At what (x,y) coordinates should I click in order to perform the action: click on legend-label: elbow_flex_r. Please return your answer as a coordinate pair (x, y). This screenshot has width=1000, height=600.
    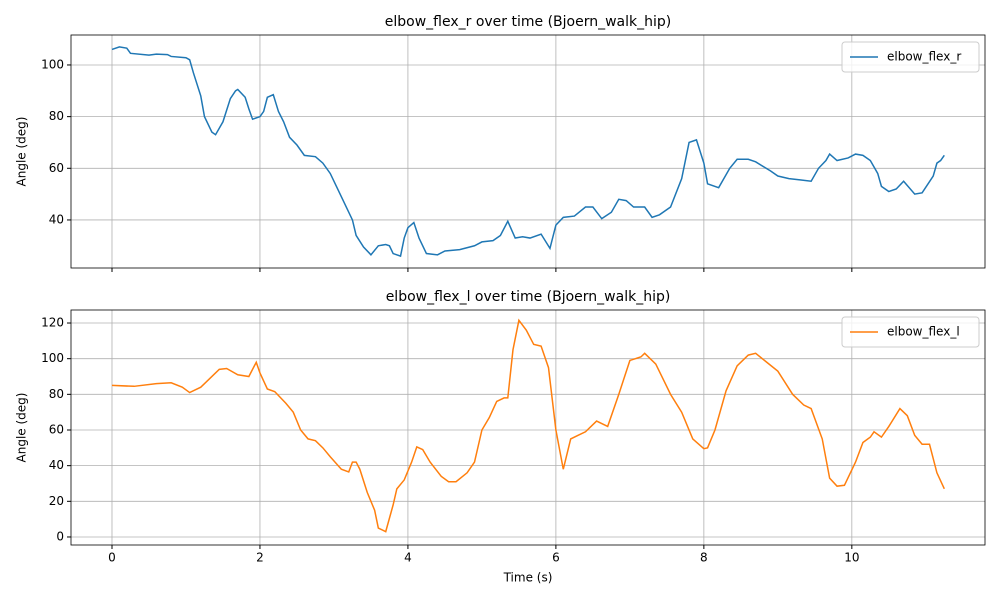
    Looking at the image, I should click on (924, 57).